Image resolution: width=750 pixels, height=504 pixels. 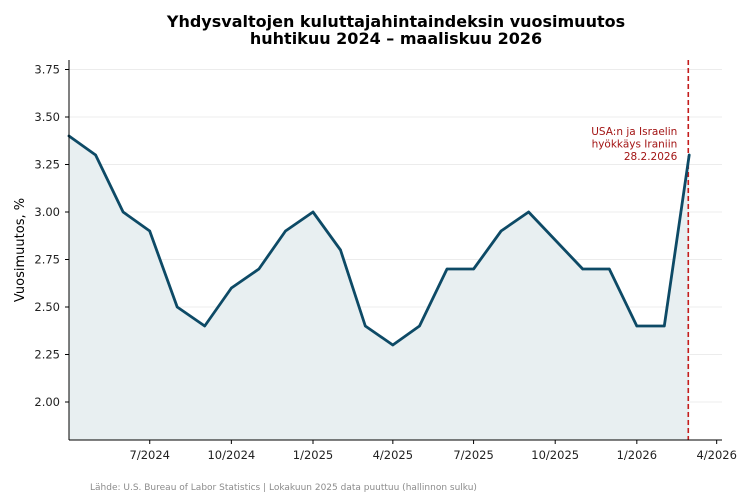 I want to click on x-tick-label: 7/2025, so click(x=473, y=455).